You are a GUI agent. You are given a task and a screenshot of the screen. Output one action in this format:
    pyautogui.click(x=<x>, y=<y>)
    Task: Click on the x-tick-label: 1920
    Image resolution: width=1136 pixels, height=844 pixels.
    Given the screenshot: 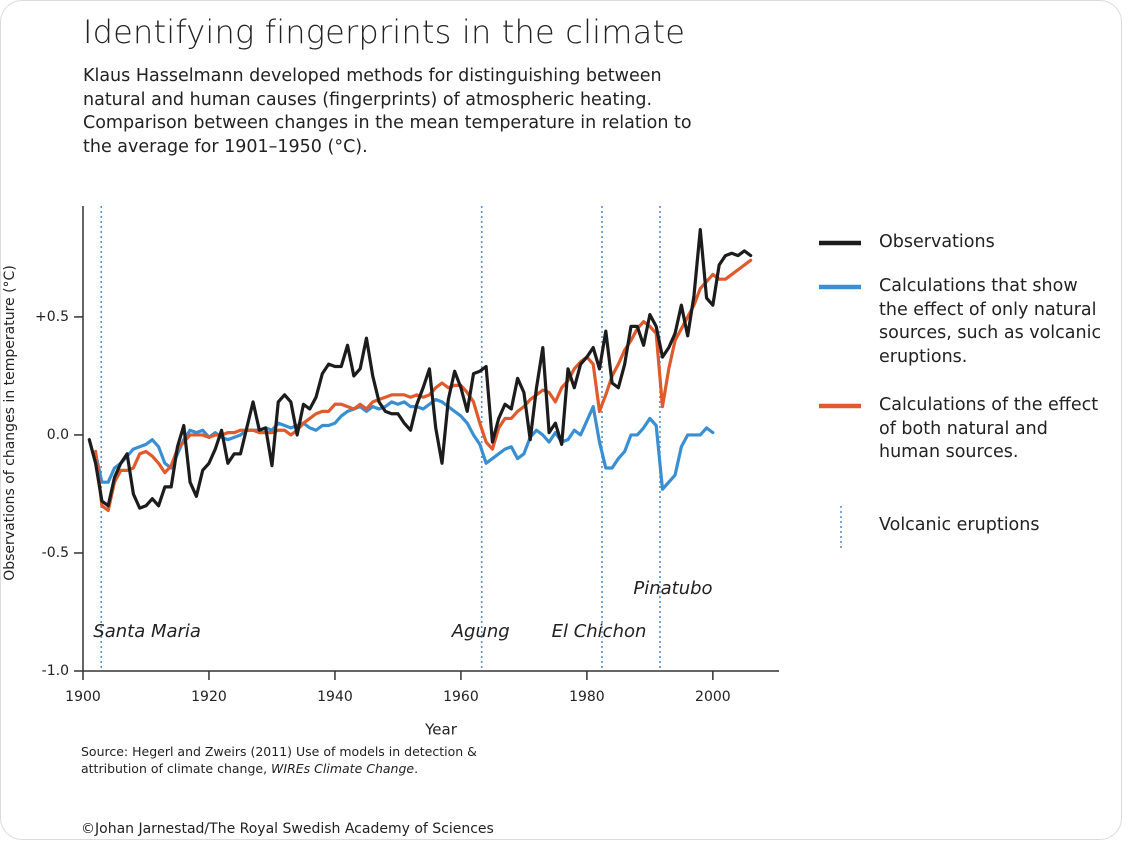 What is the action you would take?
    pyautogui.click(x=209, y=697)
    